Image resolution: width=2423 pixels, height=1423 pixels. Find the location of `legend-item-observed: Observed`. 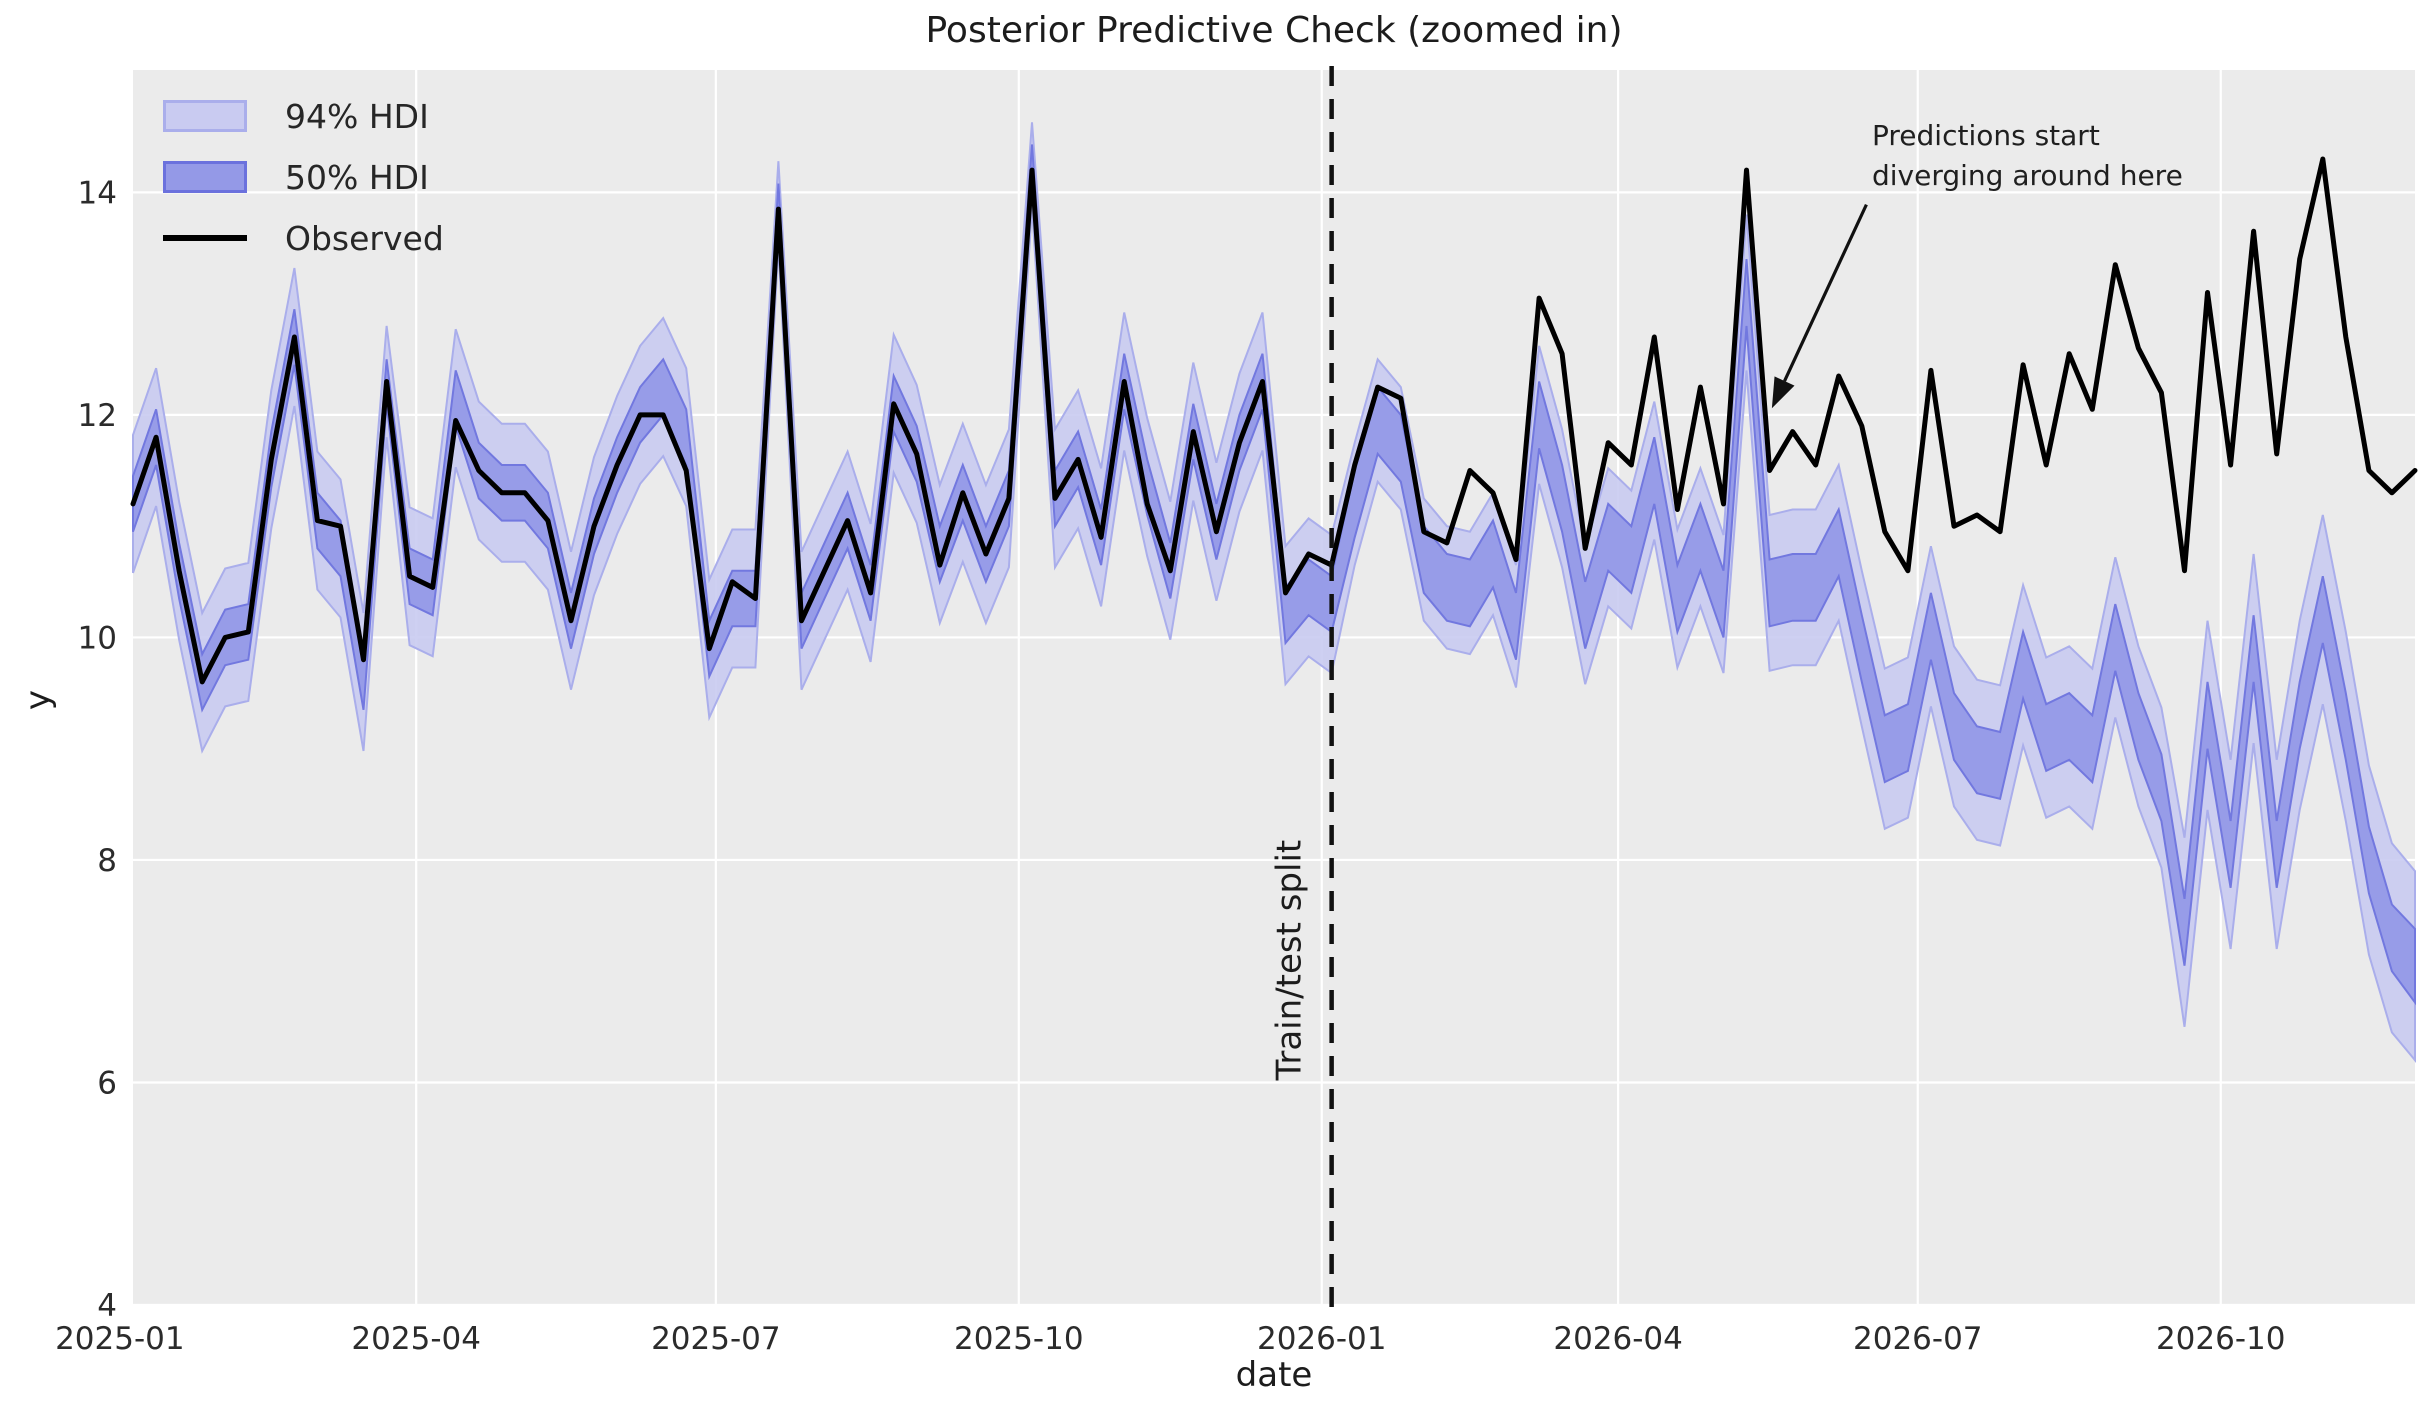

legend-item-observed: Observed is located at coordinates (303, 238).